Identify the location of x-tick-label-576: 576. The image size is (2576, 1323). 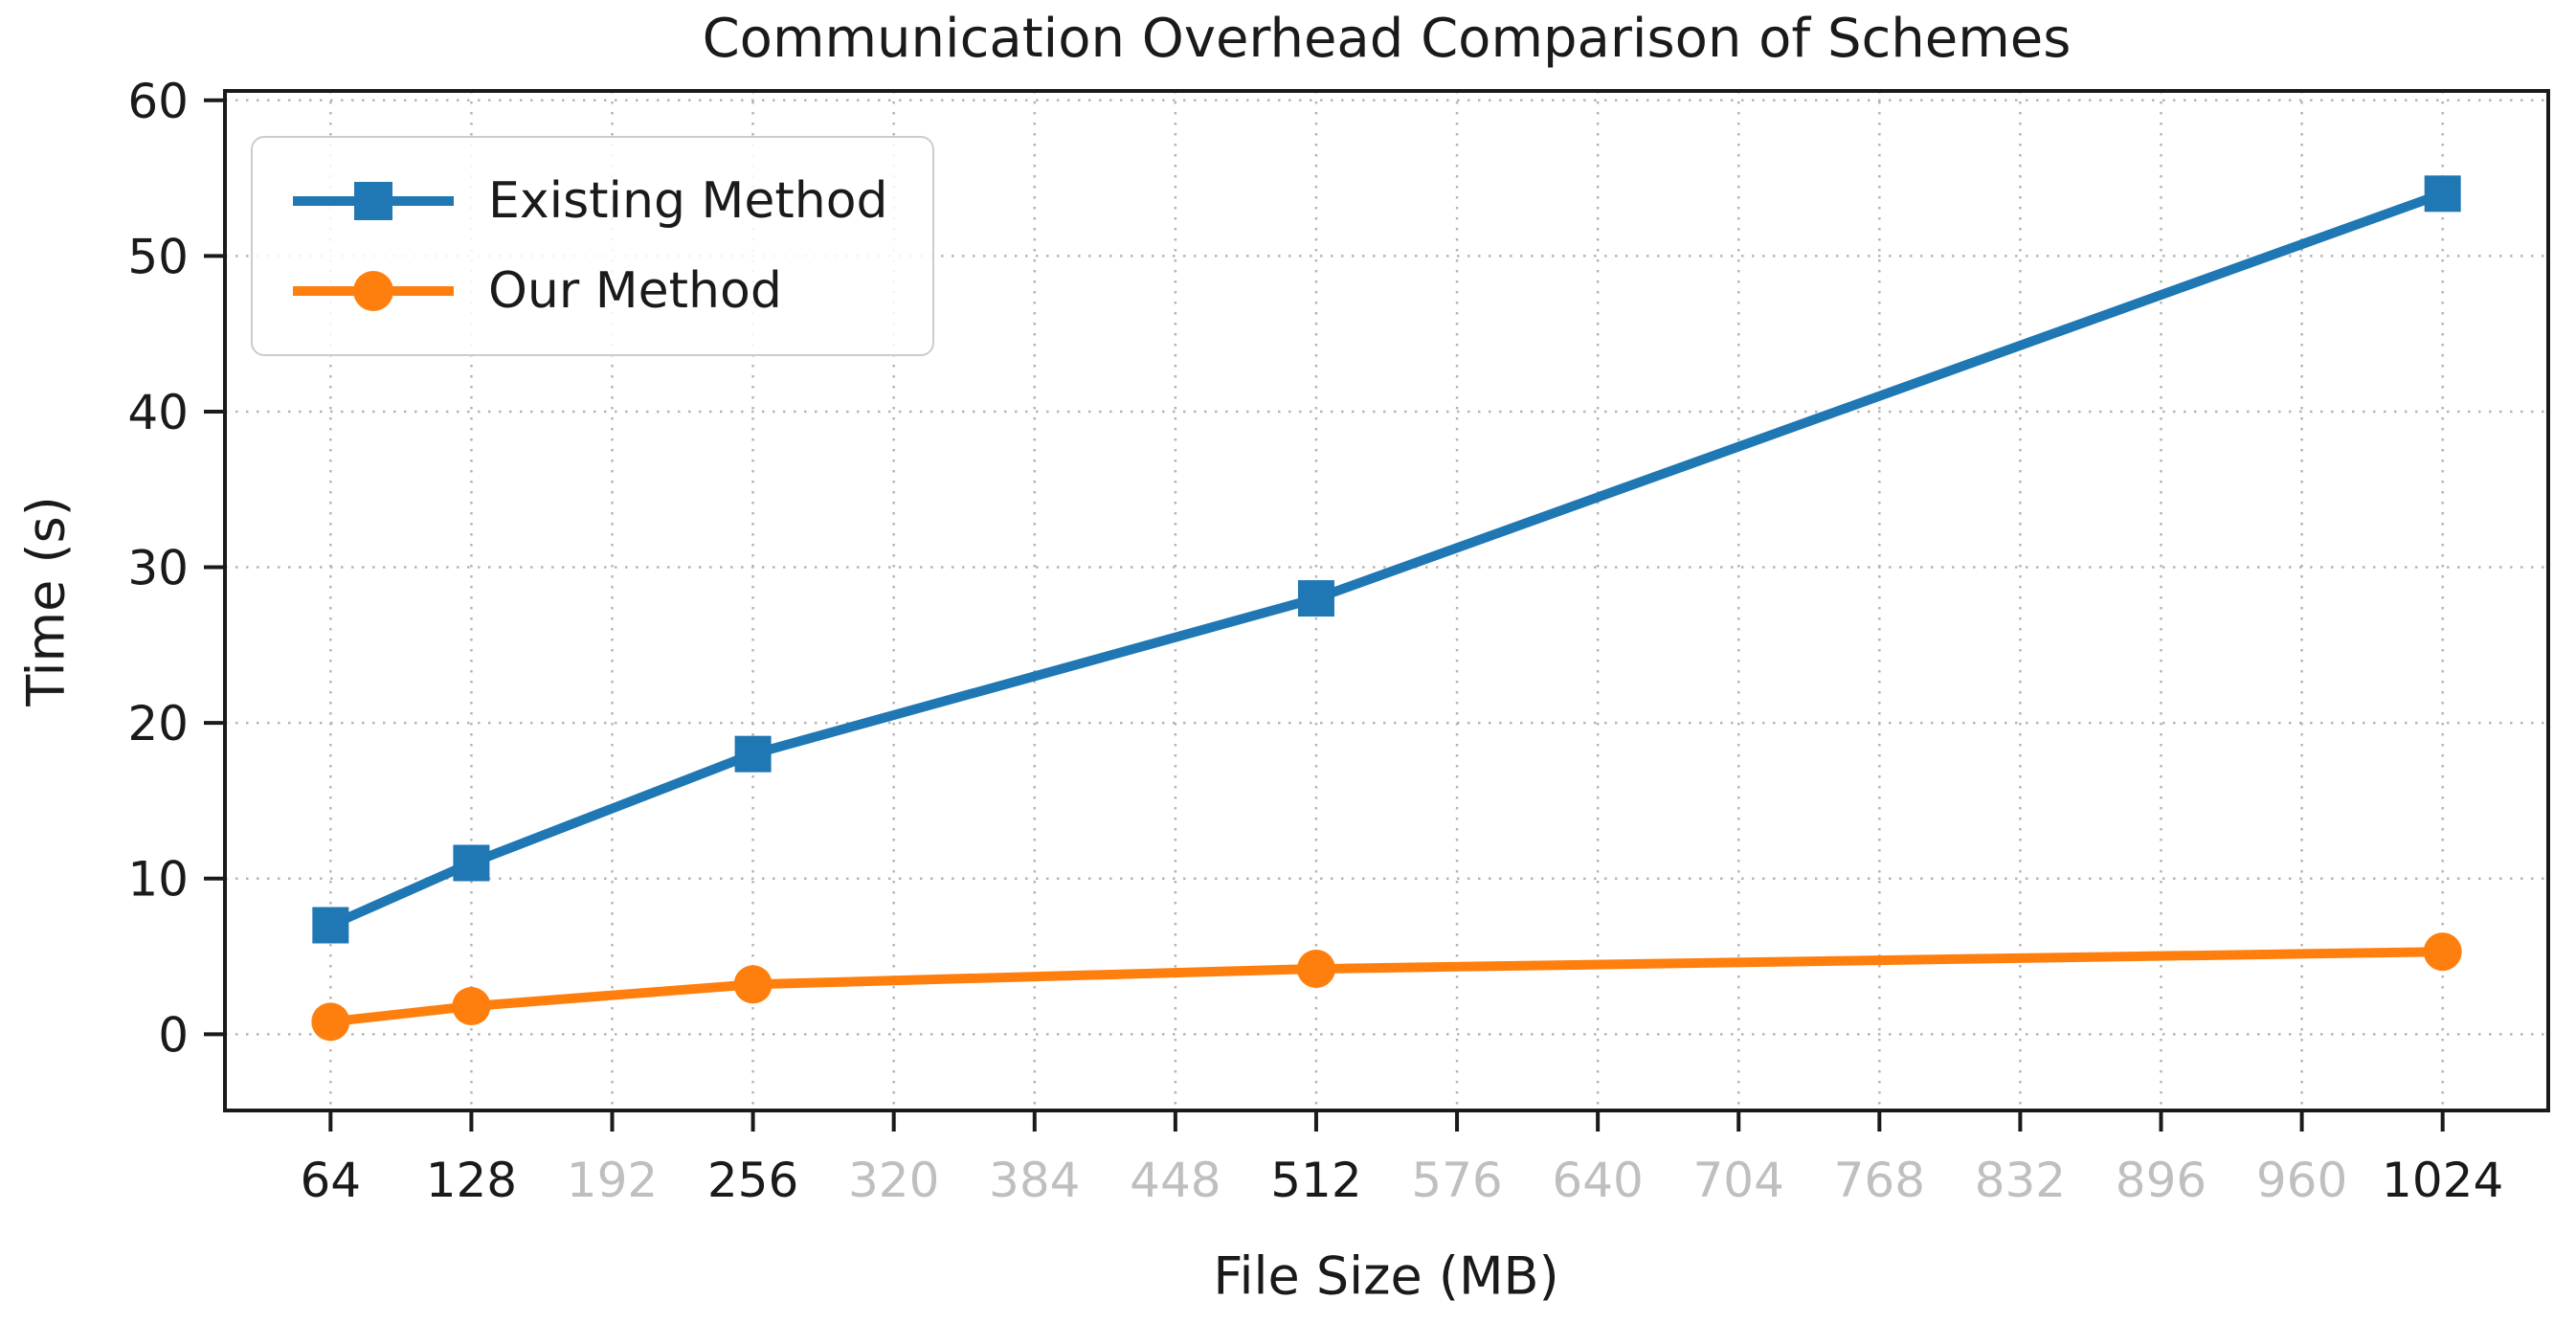
(1457, 1180).